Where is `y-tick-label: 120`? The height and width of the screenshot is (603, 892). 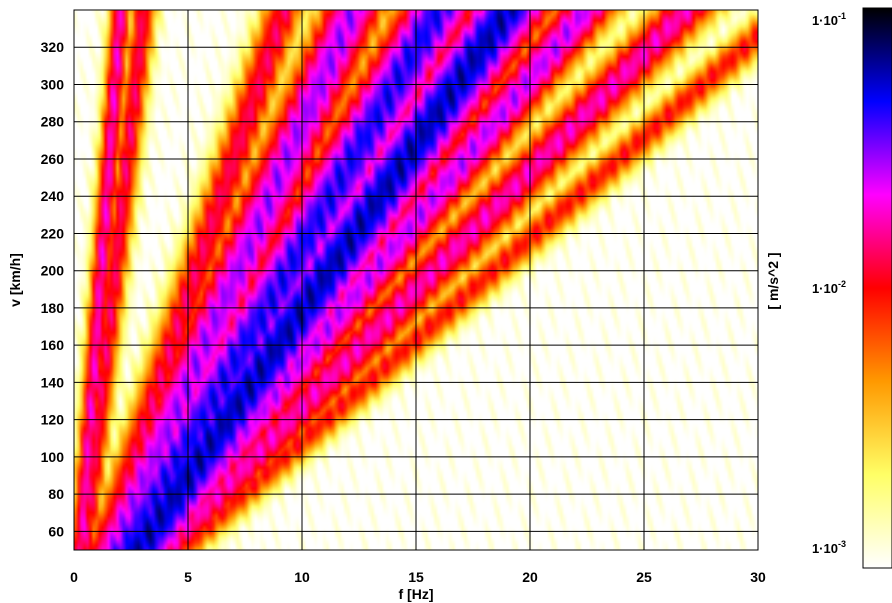 y-tick-label: 120 is located at coordinates (53, 420).